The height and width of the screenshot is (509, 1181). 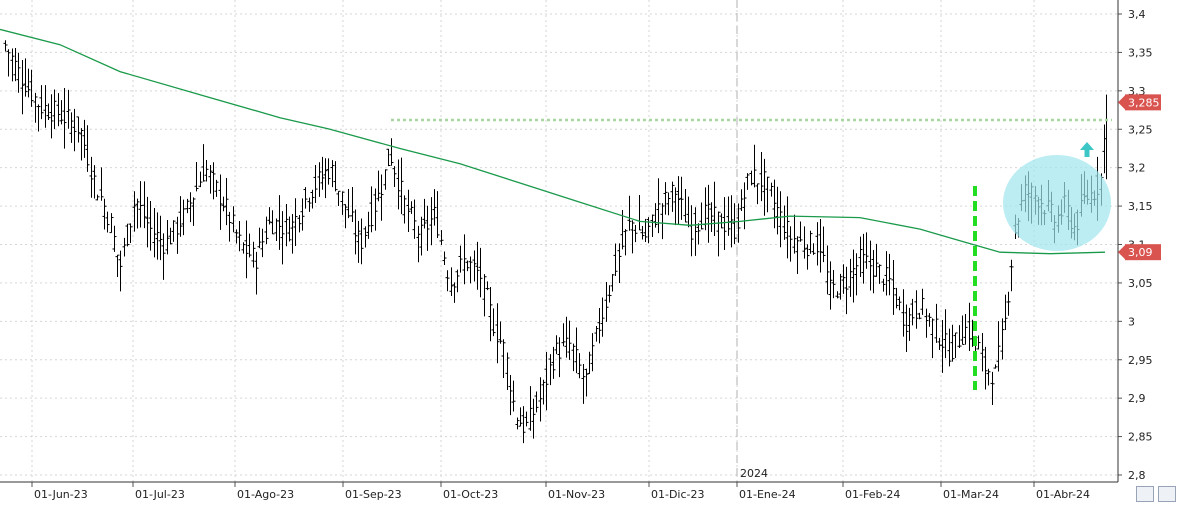 I want to click on y-tick-label: 3,05, so click(x=1140, y=283).